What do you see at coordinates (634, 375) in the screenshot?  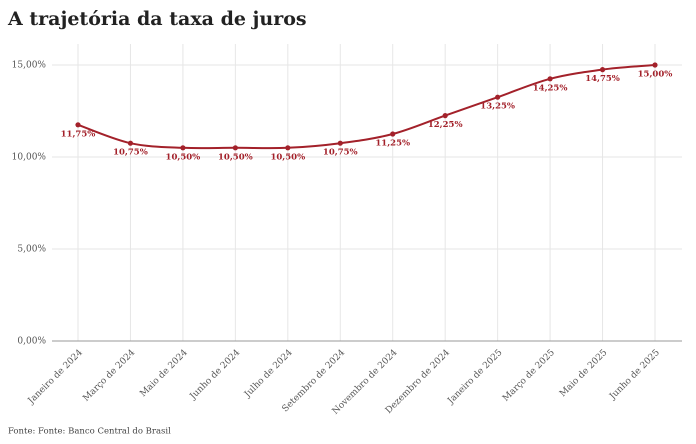 I see `x-tick-label: Junho de 2025` at bounding box center [634, 375].